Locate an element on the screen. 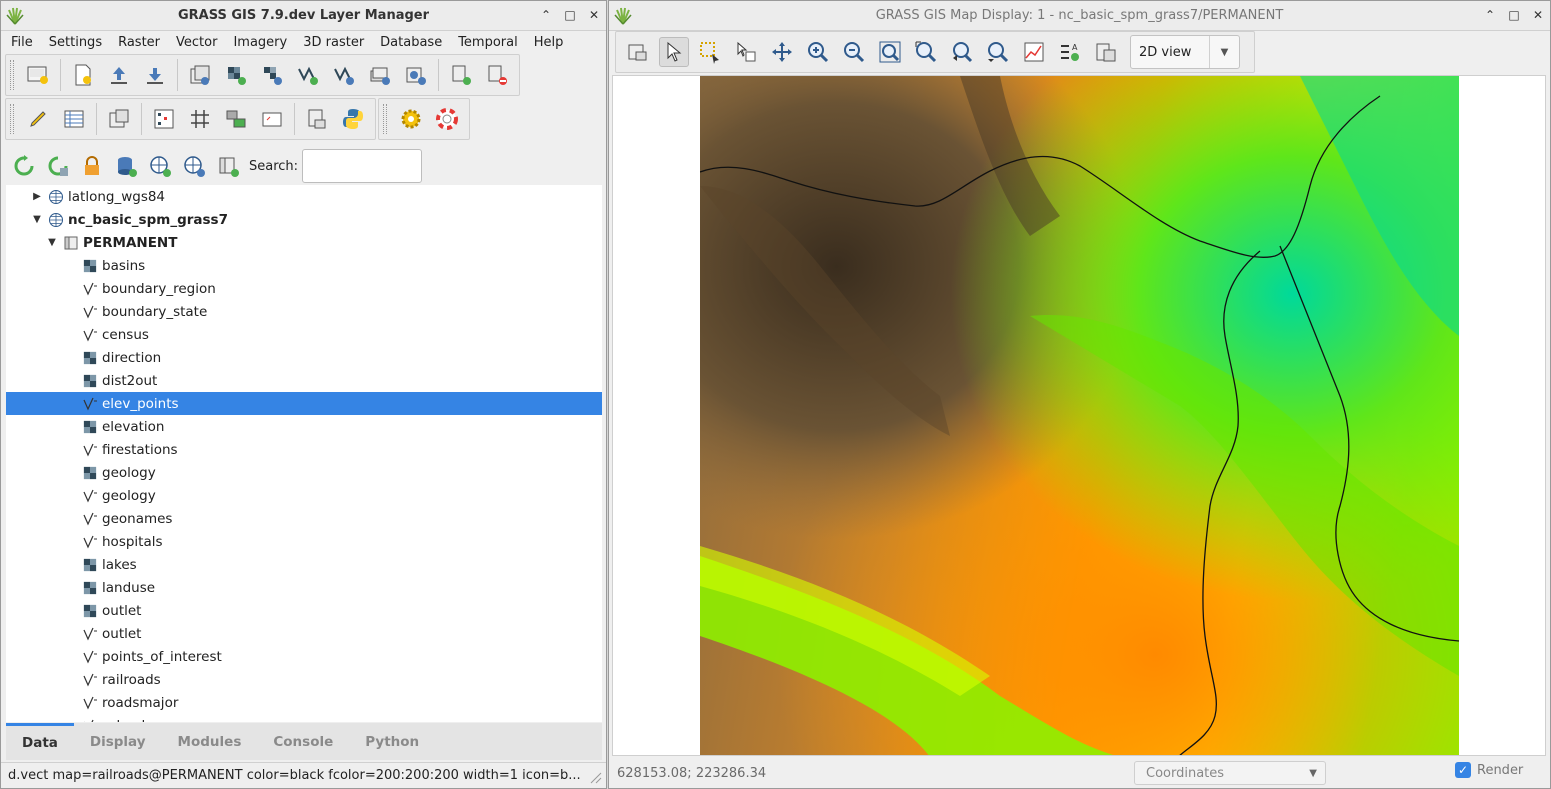  tree-row: elev_points is located at coordinates (304, 403).